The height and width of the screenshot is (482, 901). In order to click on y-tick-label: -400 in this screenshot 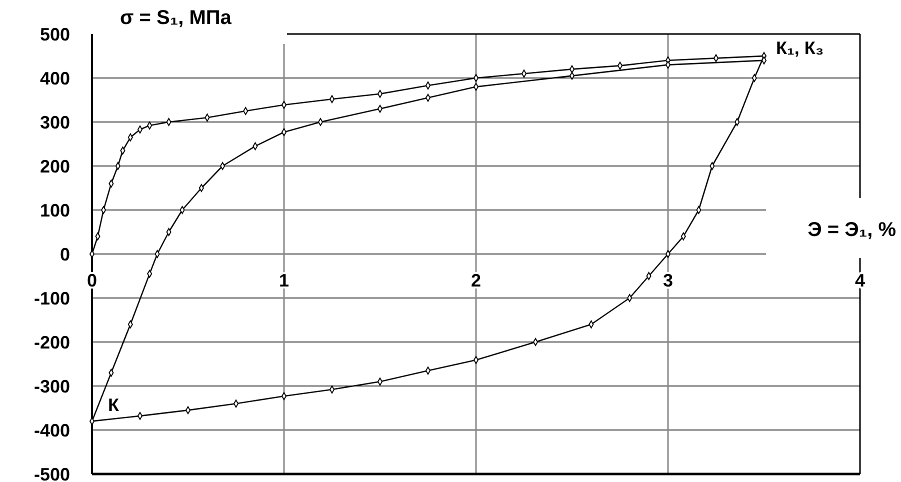, I will do `click(52, 430)`.